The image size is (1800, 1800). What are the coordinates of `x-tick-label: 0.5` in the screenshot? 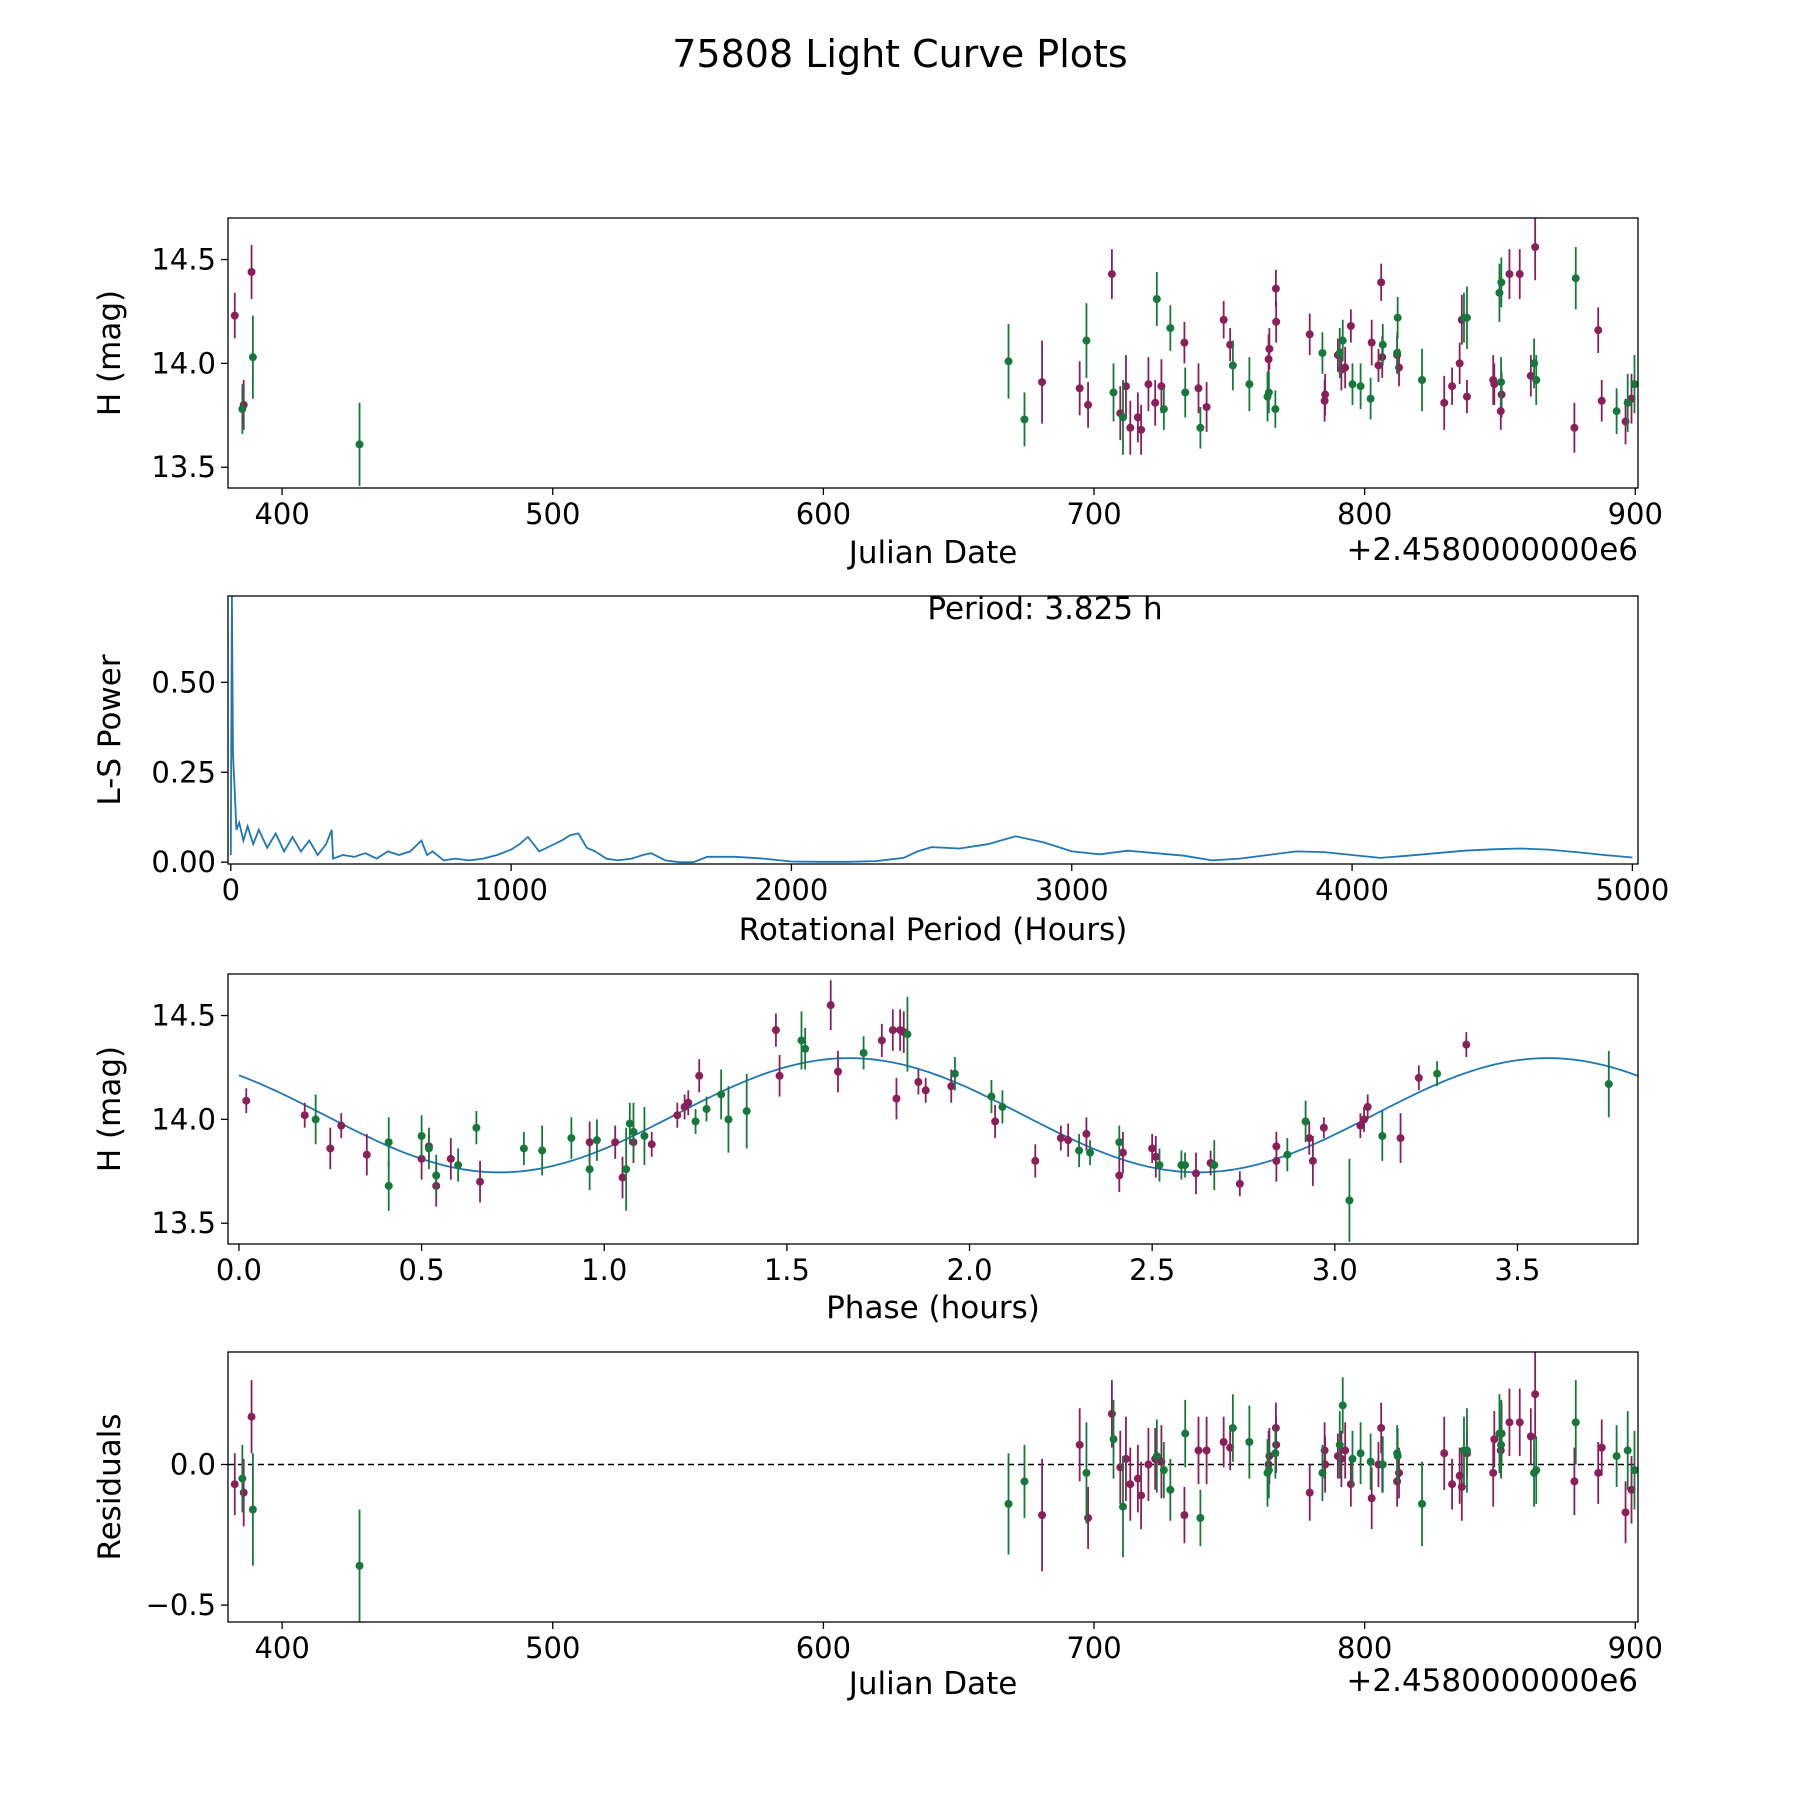 It's located at (422, 1270).